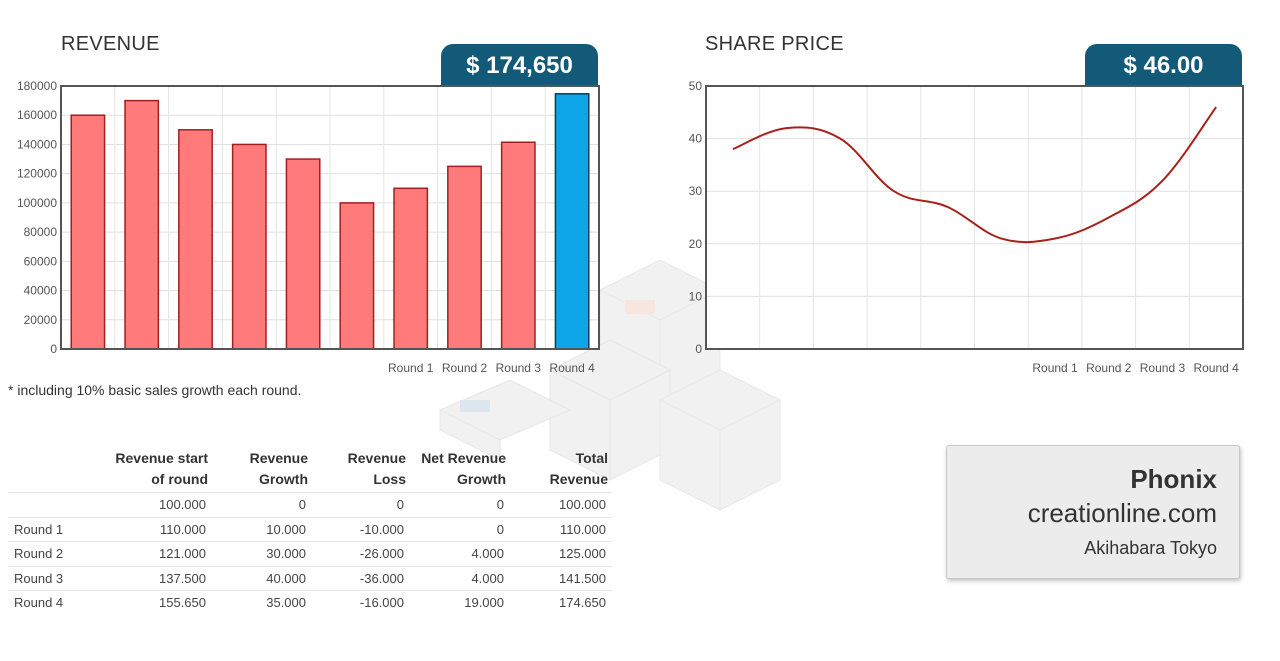 This screenshot has height=661, width=1280. I want to click on share-price-y-tick-label: 40, so click(696, 139).